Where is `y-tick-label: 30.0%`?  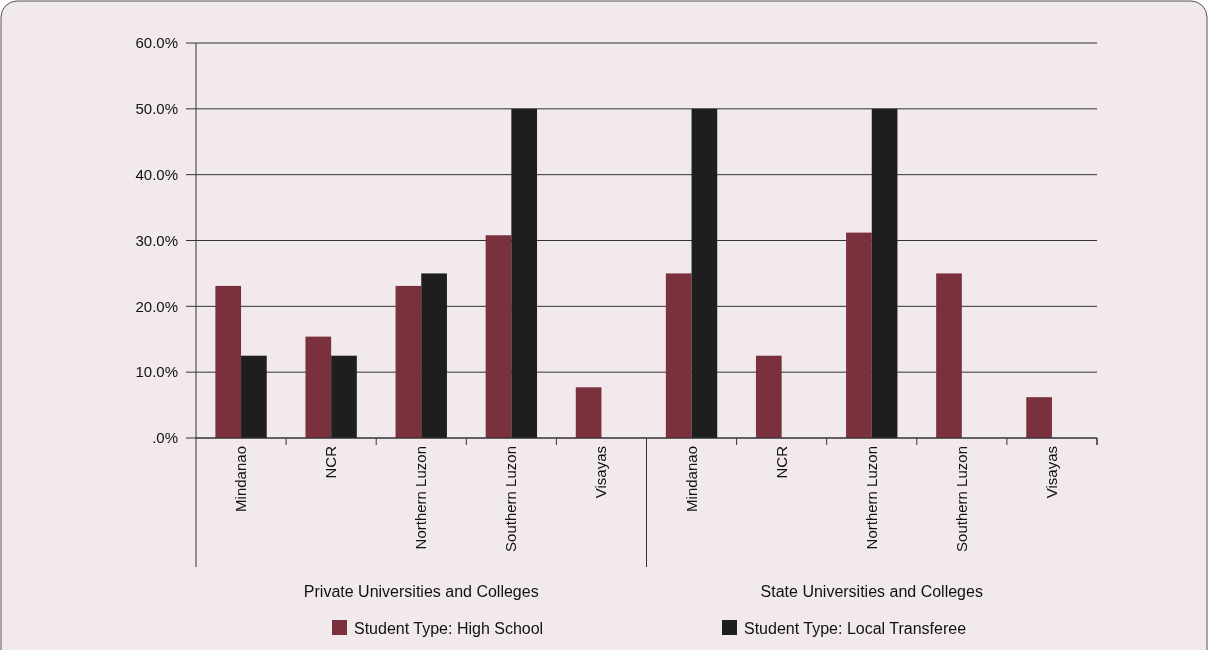 y-tick-label: 30.0% is located at coordinates (156, 240).